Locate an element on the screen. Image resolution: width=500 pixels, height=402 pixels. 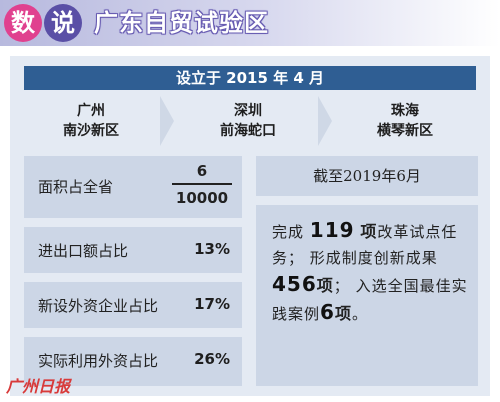
zone-shenzhen: 深圳 前海蛇口 is located at coordinates (248, 121).